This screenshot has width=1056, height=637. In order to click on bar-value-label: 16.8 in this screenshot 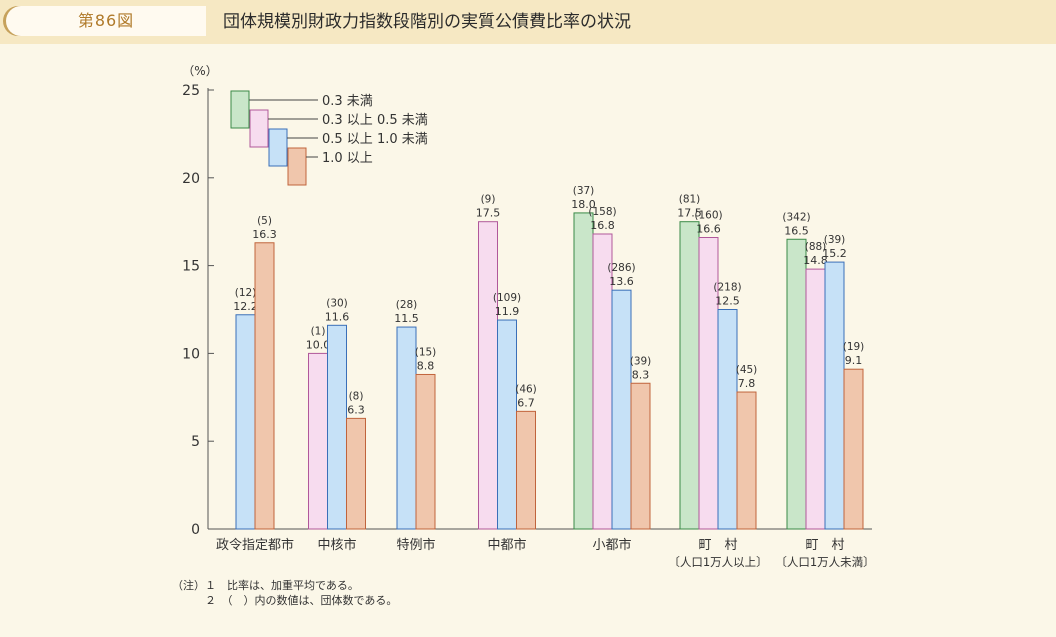, I will do `click(602, 225)`.